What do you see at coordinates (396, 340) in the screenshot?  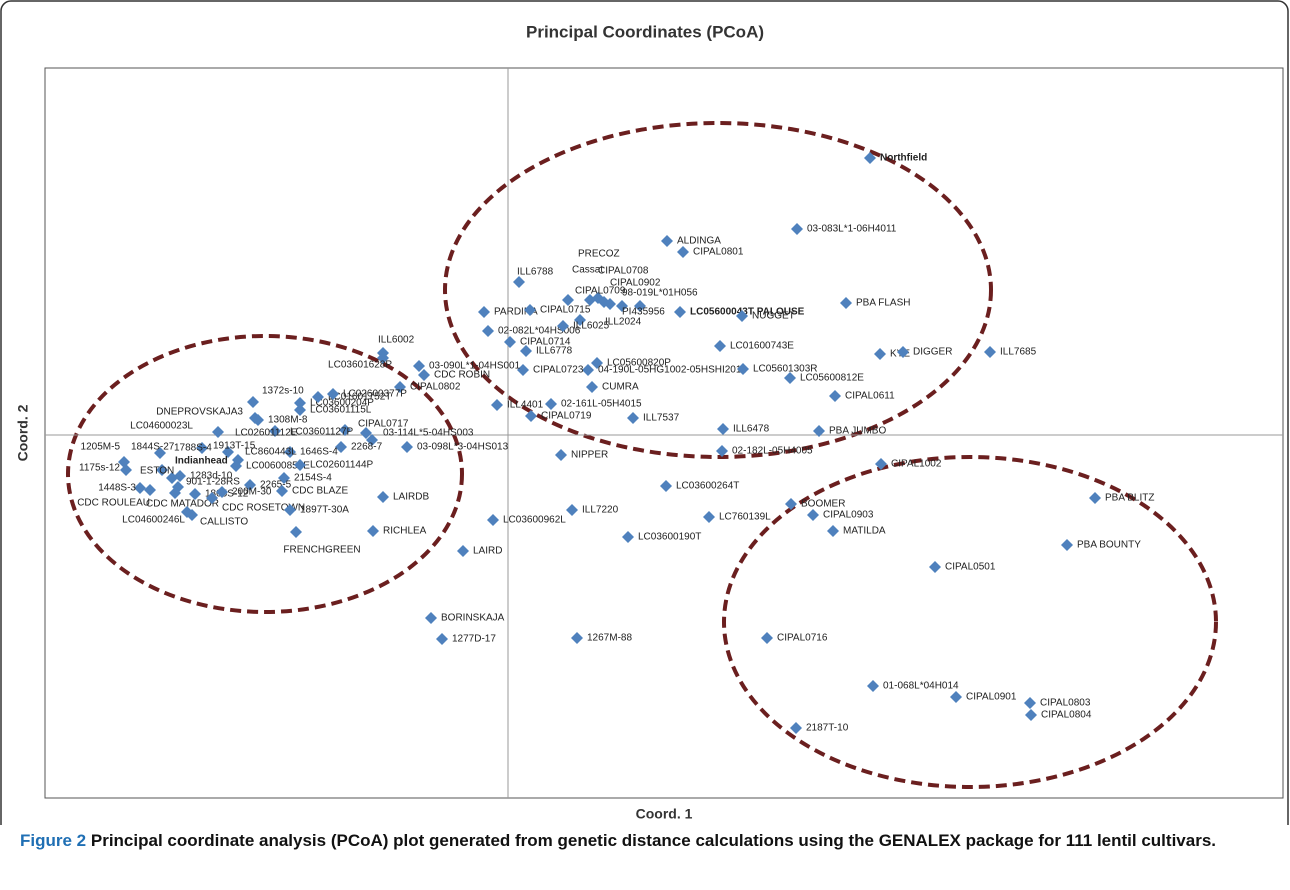 I see `point-label: ILL6002` at bounding box center [396, 340].